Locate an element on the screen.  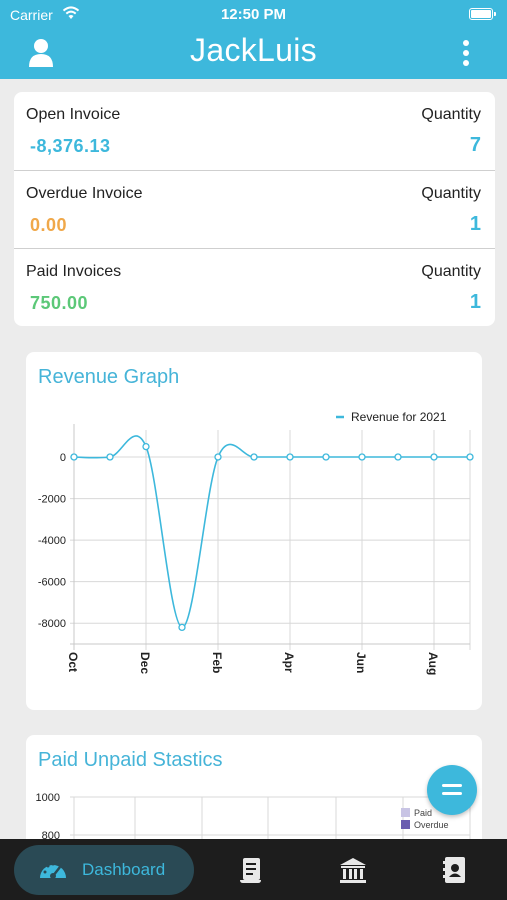
status-bar: Carrier 12:50 PM is located at coordinates (253, 15).